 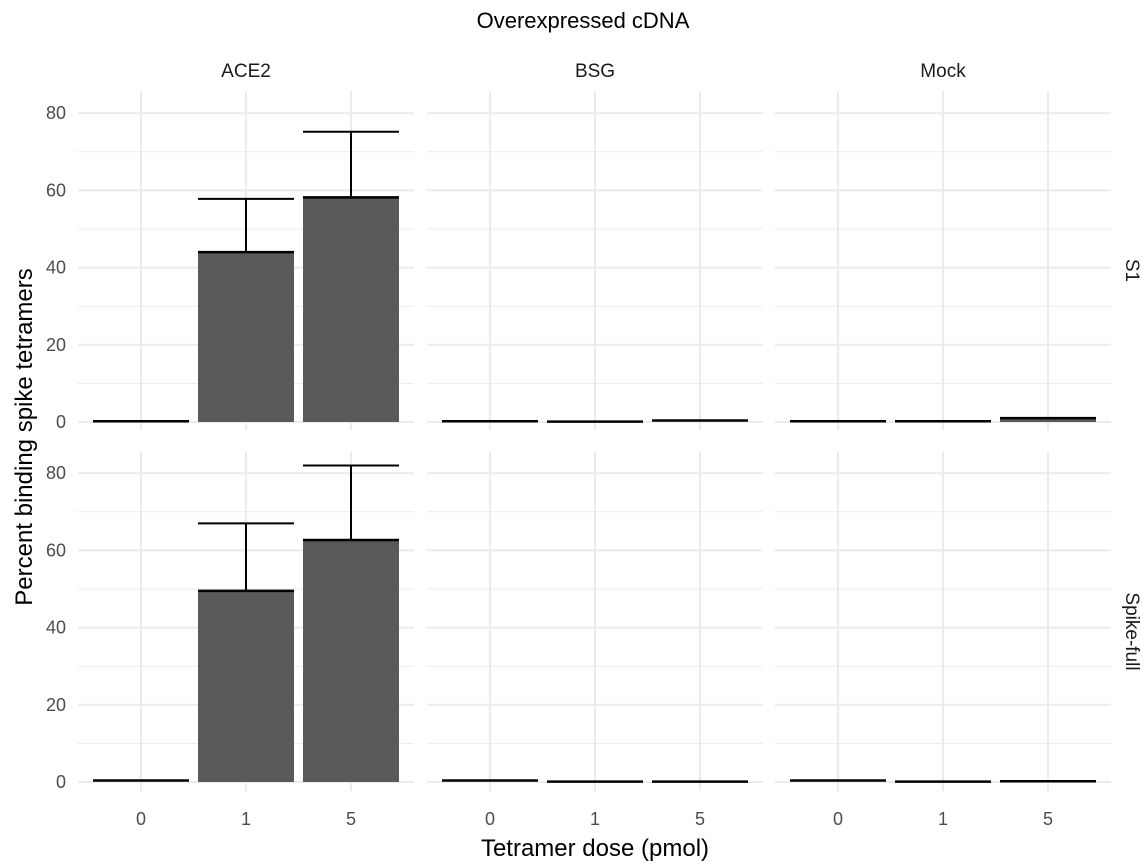 I want to click on panel-spike-full-mock, so click(x=943, y=621).